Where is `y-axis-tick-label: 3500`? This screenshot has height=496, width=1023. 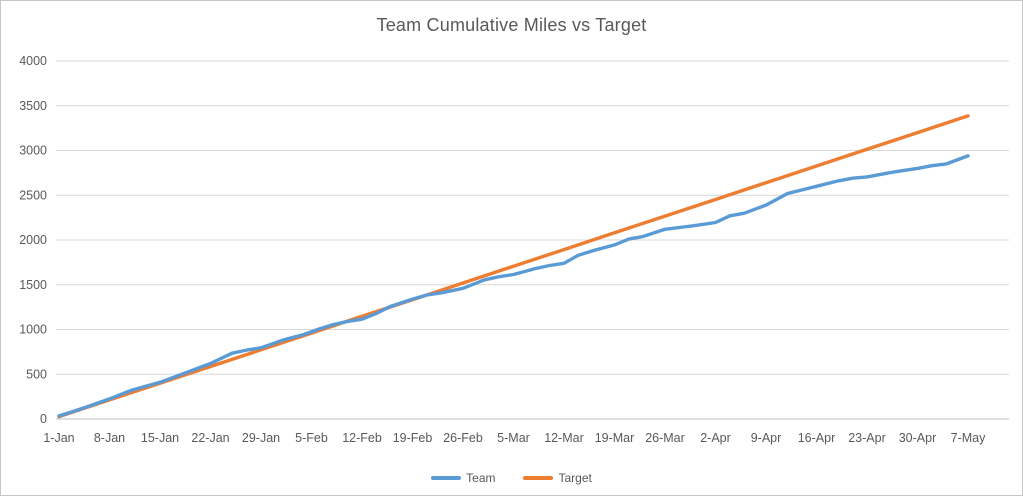
y-axis-tick-label: 3500 is located at coordinates (33, 106).